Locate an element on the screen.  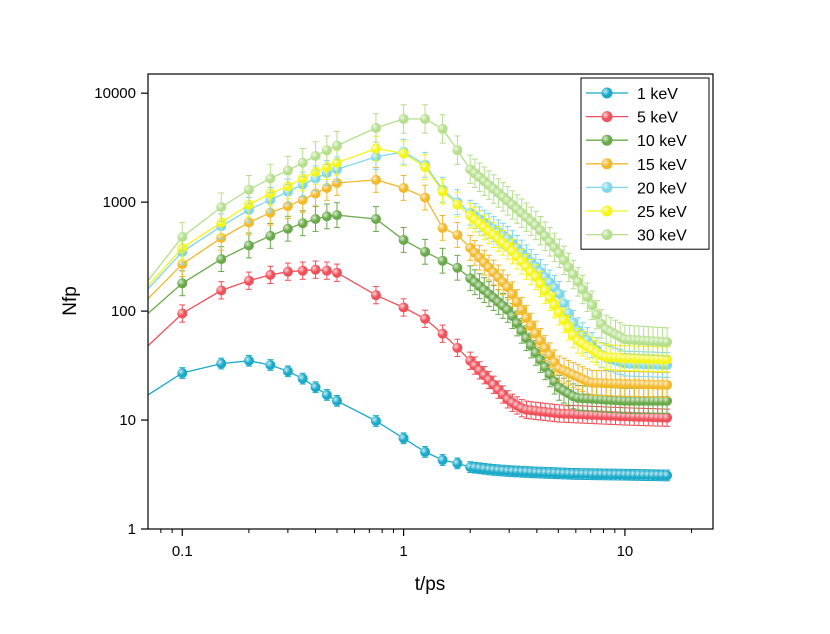
y-tick-label: 100 is located at coordinates (123, 311).